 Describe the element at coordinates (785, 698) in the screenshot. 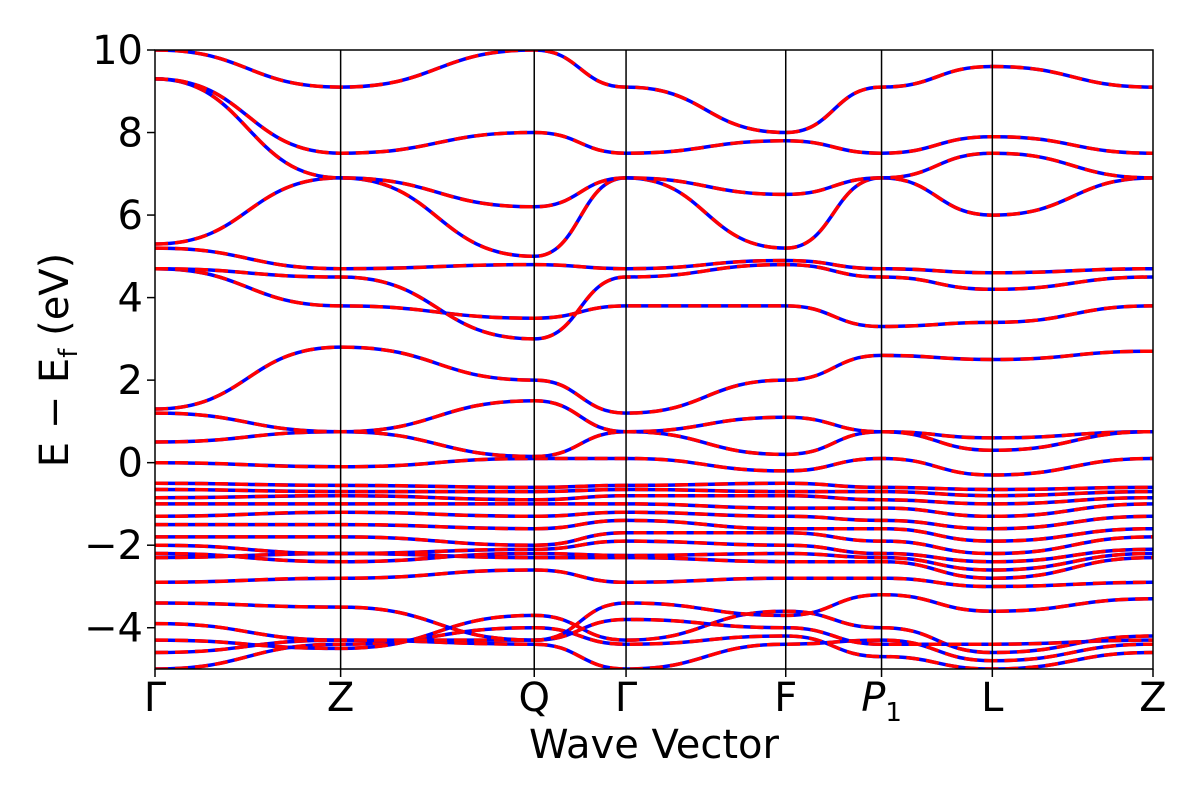

I see `x-tick-label: F` at that location.